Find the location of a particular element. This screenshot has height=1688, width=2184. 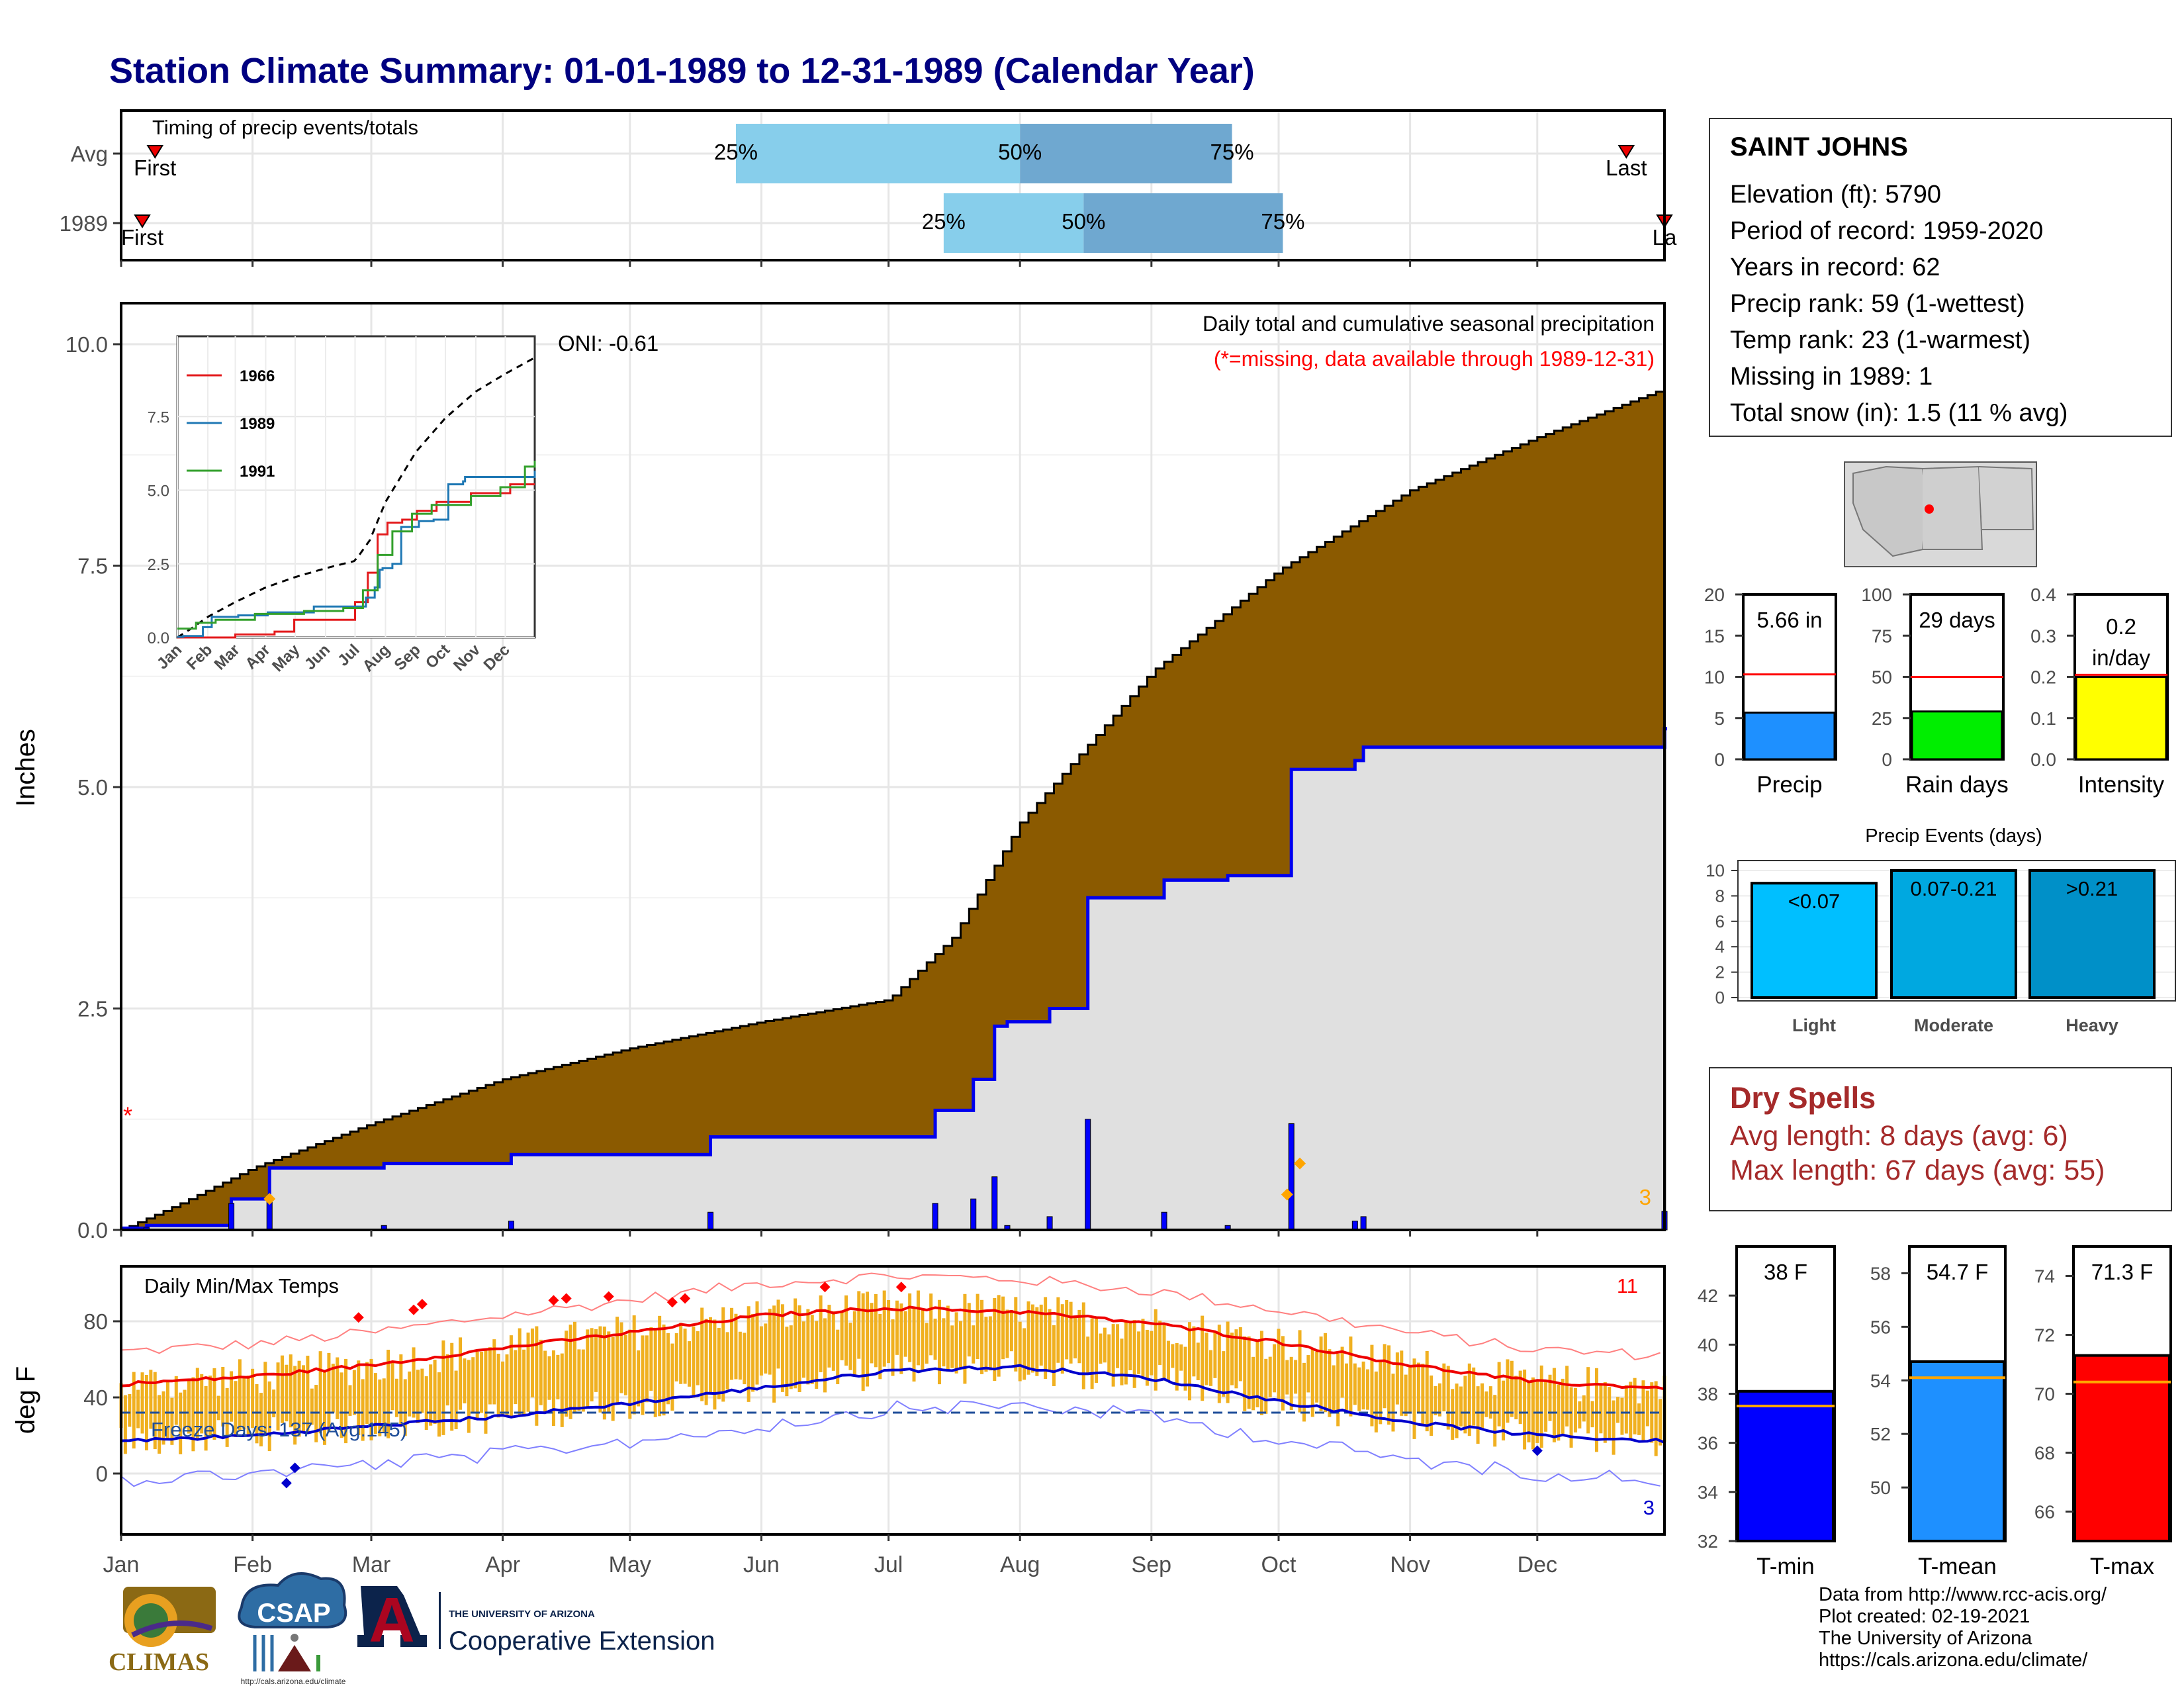

inset-frame is located at coordinates (356, 487).